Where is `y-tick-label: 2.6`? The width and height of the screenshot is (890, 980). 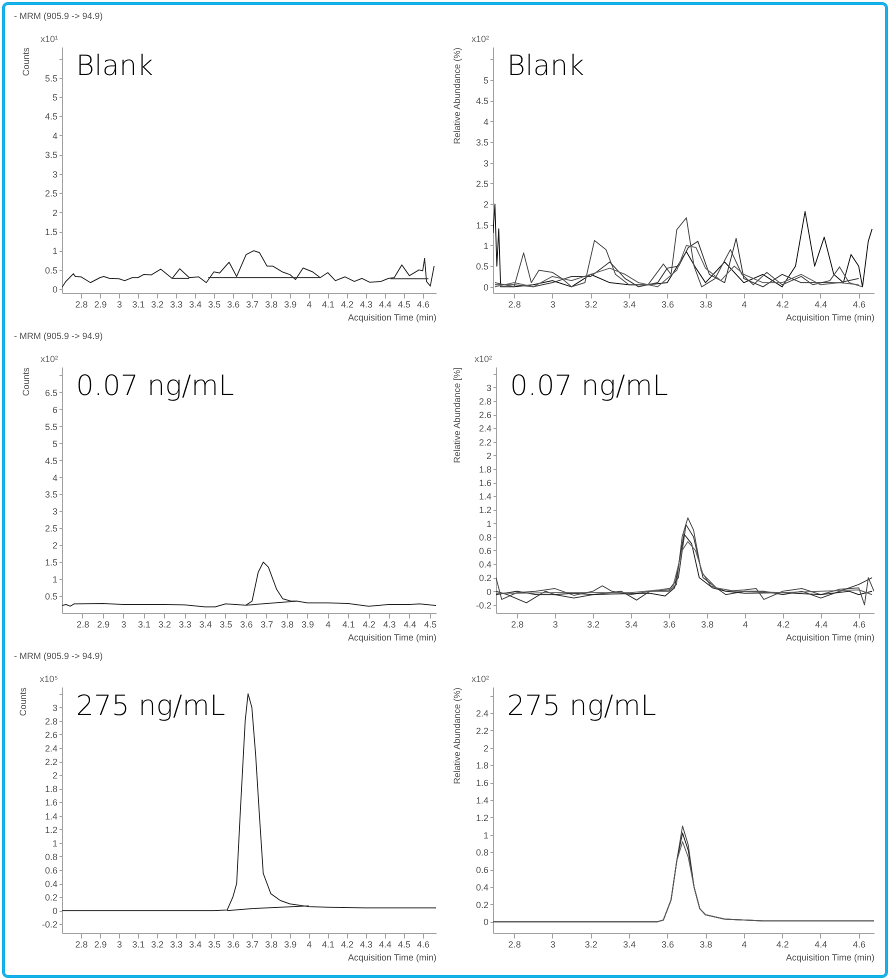
y-tick-label: 2.6 is located at coordinates (51, 735).